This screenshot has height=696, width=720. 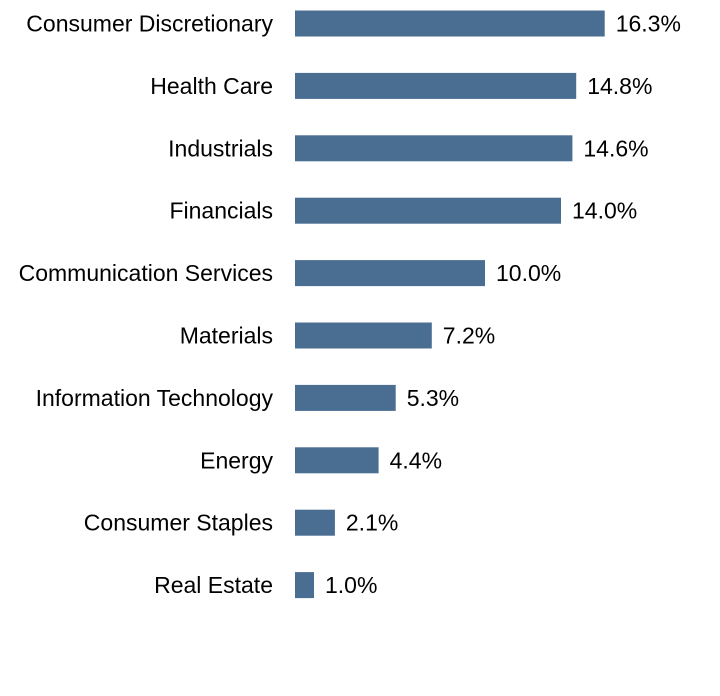 I want to click on category-label: Information Technology, so click(x=155, y=398).